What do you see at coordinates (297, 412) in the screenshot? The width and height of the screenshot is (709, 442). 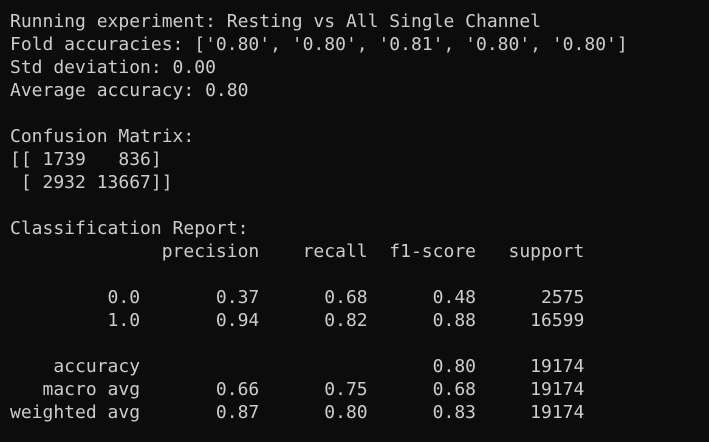 I see `report-weighted-avg-row: weighted avg 0.87 0.80 0.83 19174` at bounding box center [297, 412].